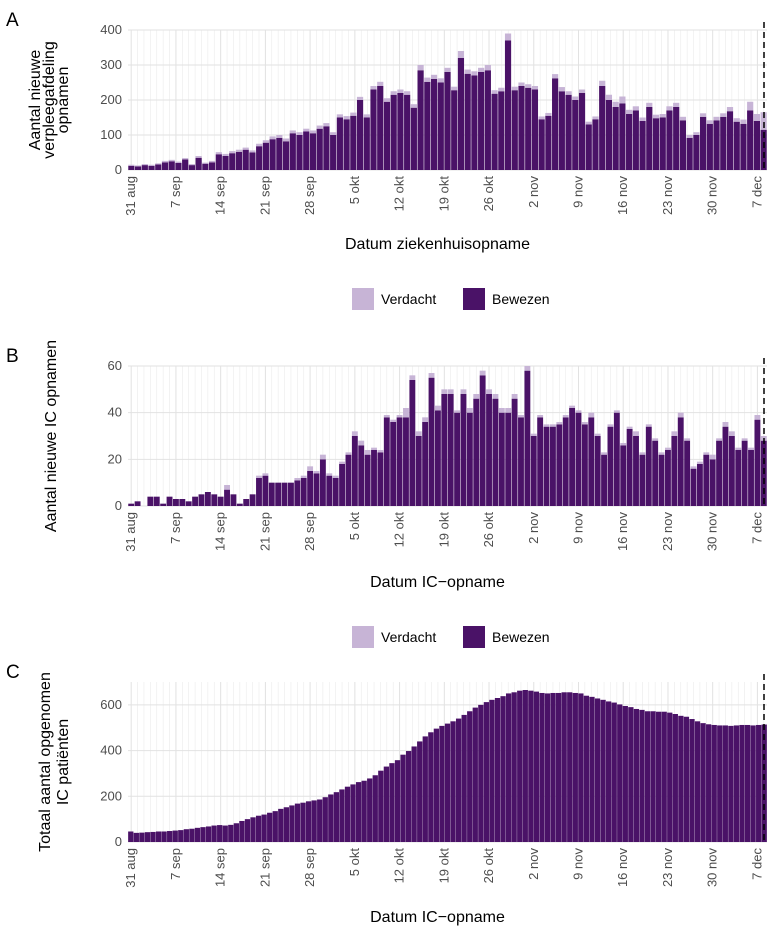 The height and width of the screenshot is (930, 767). Describe the element at coordinates (488, 866) in the screenshot. I see `x-tick-label: 26 okt` at that location.